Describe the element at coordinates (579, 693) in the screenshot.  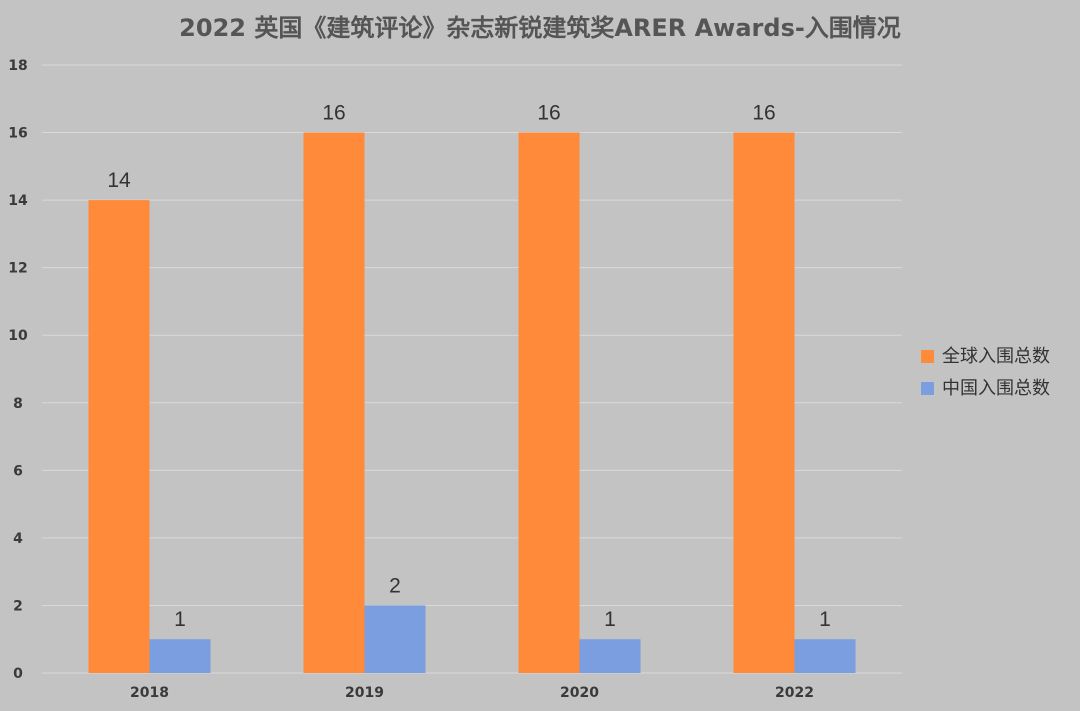
I see `x-tick-label: 2020` at that location.